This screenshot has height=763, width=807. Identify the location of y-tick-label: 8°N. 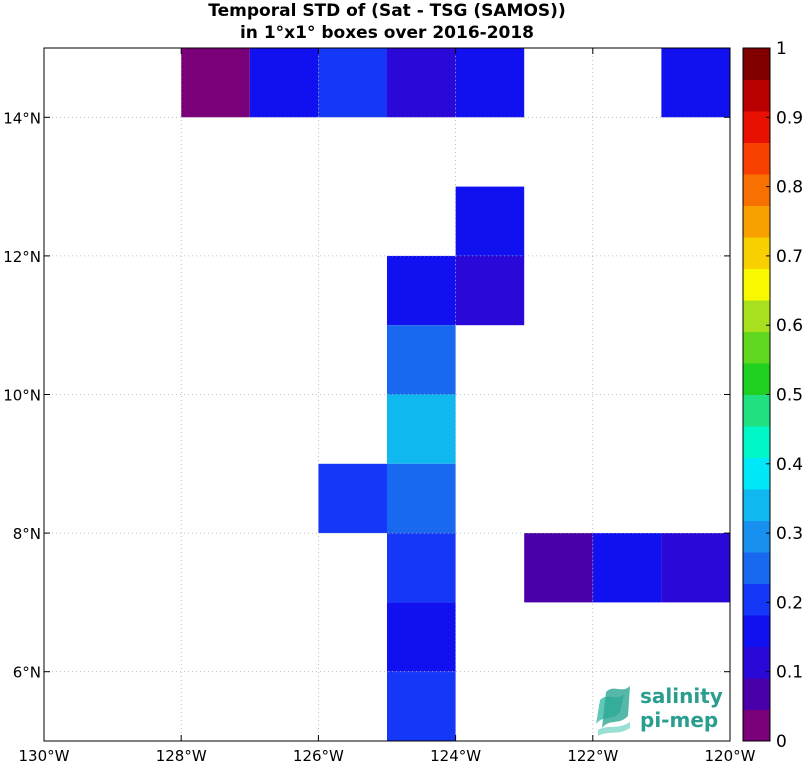
(27, 534).